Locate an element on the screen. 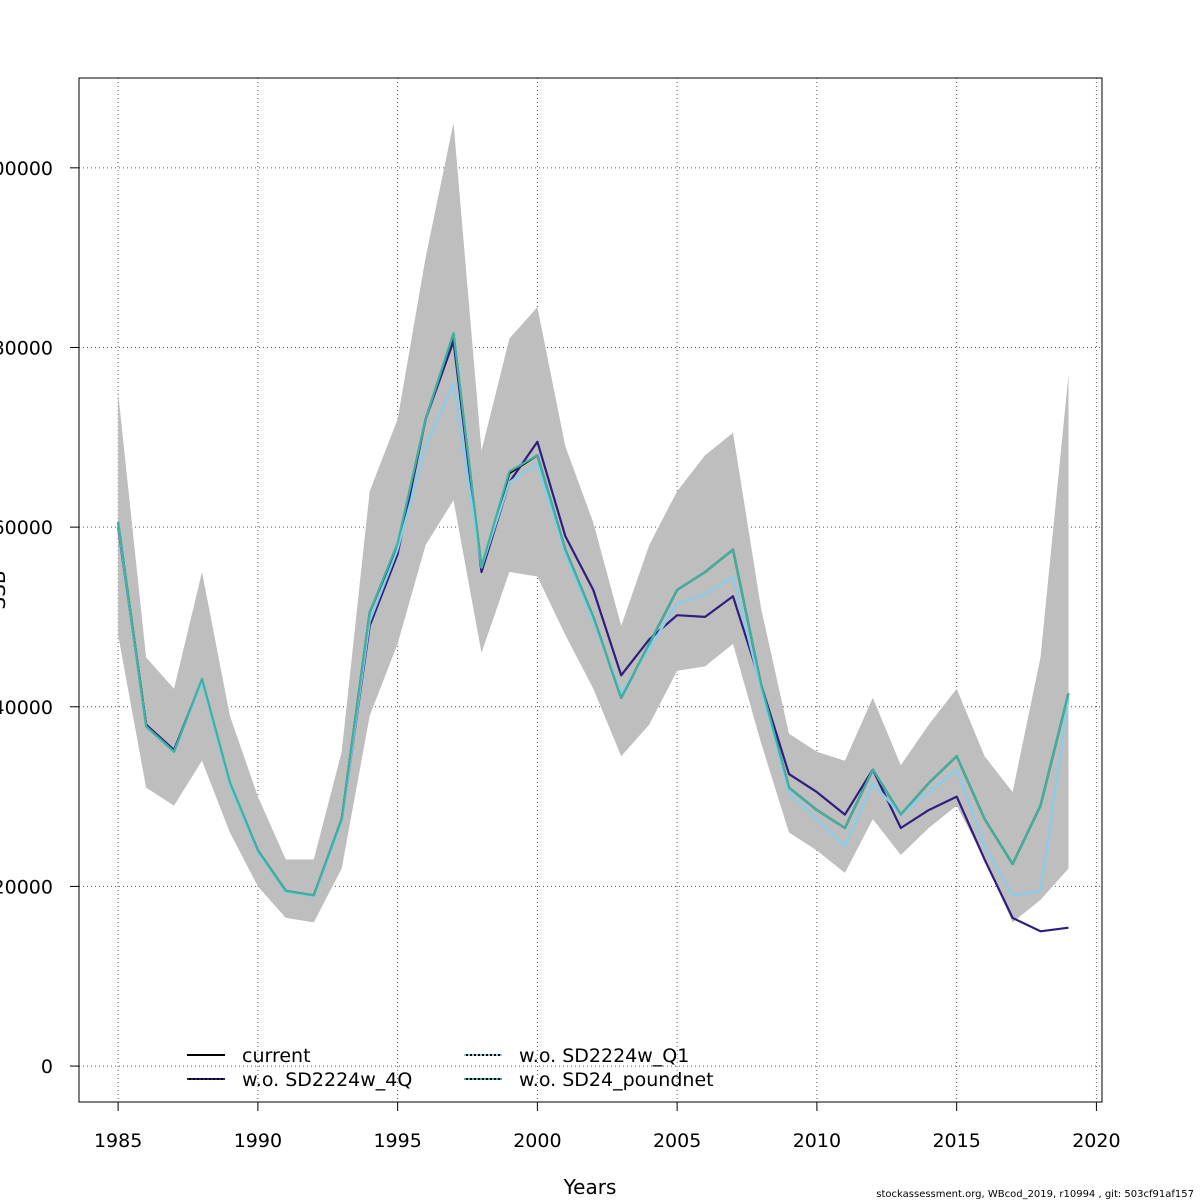 This screenshot has height=1200, width=1200. legend-label: current is located at coordinates (276, 1056).